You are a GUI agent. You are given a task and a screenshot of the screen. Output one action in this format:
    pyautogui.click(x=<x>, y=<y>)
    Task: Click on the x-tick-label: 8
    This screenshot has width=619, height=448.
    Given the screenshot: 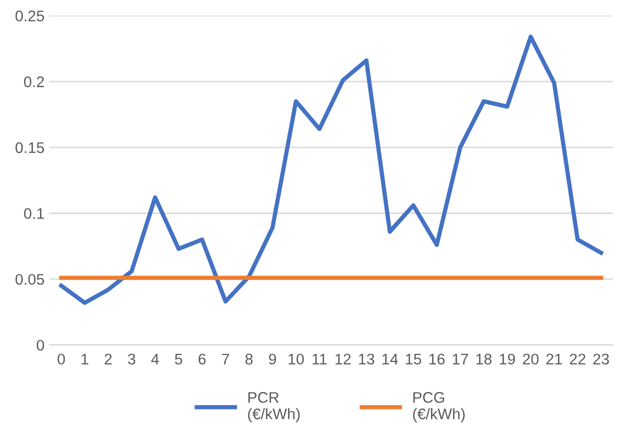 What is the action you would take?
    pyautogui.click(x=249, y=359)
    